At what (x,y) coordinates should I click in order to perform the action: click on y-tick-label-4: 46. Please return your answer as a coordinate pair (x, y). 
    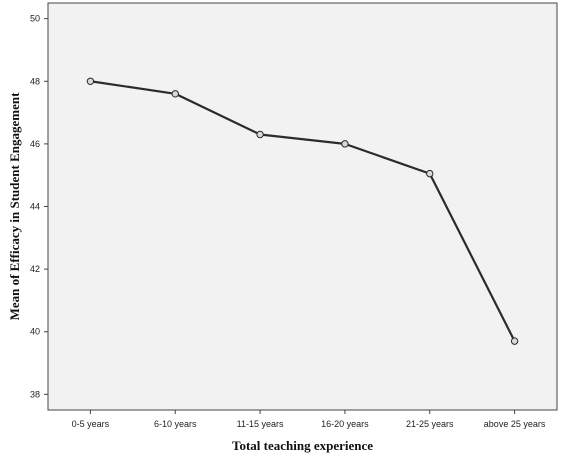
    Looking at the image, I should click on (35, 144).